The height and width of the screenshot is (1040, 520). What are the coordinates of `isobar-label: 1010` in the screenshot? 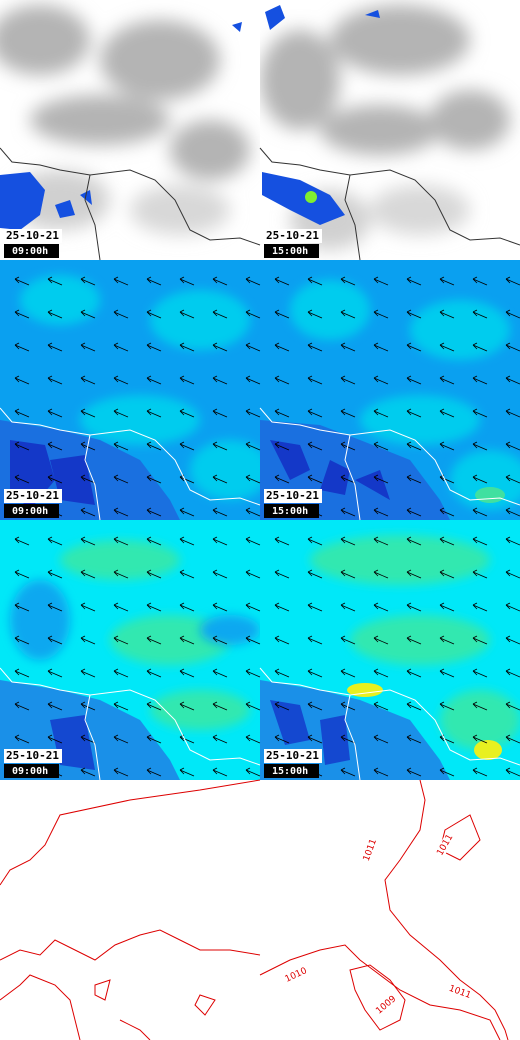 It's located at (296, 975).